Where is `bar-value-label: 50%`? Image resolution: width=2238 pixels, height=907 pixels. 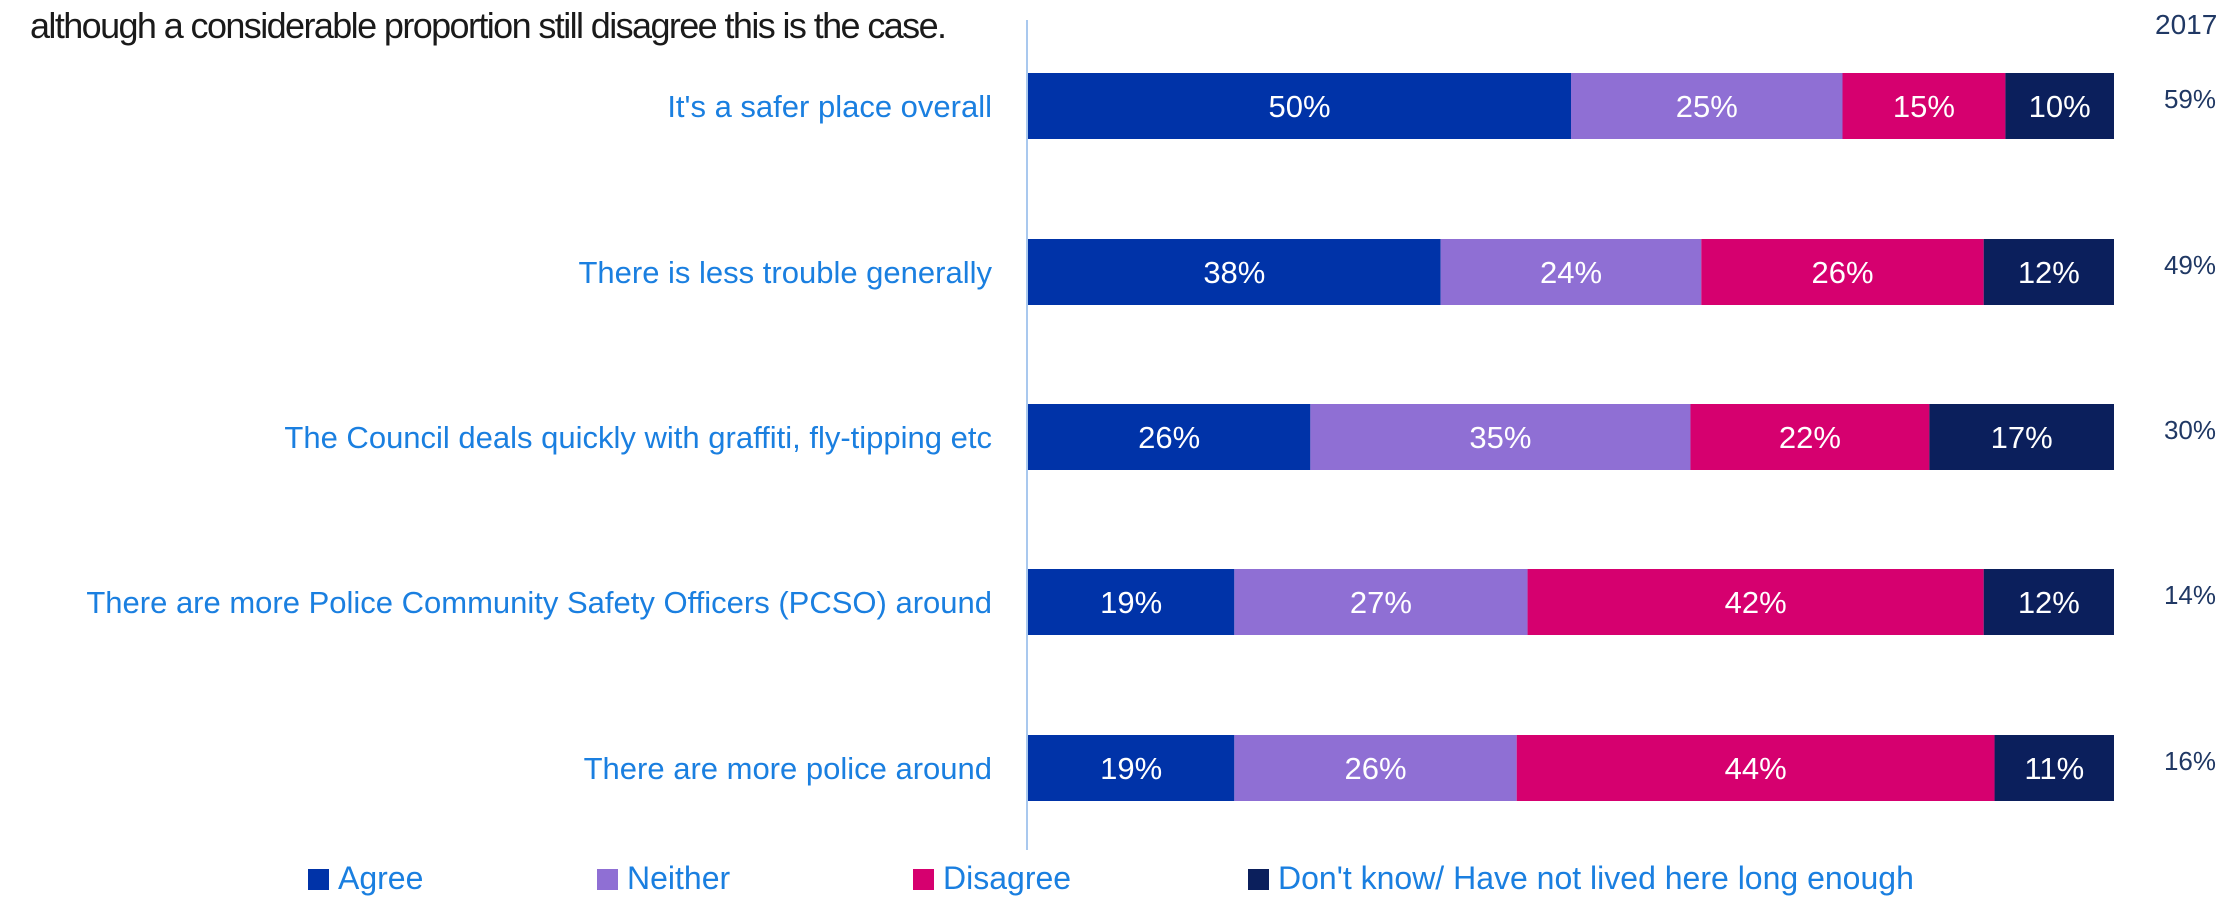 bar-value-label: 50% is located at coordinates (1299, 106).